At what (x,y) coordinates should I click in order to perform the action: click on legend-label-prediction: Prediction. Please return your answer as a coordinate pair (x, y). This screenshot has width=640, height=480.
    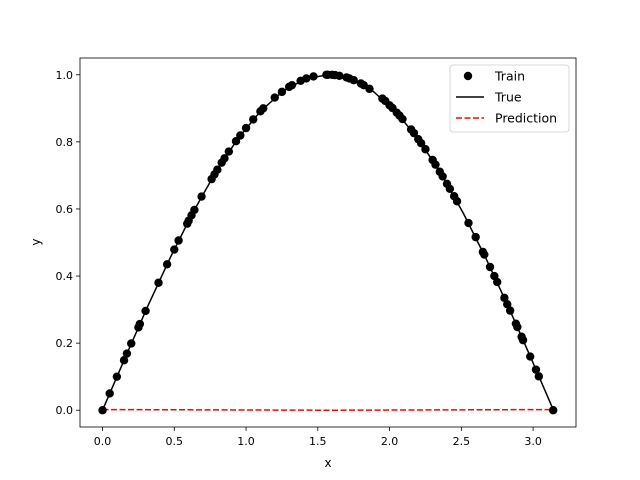
    Looking at the image, I should click on (526, 118).